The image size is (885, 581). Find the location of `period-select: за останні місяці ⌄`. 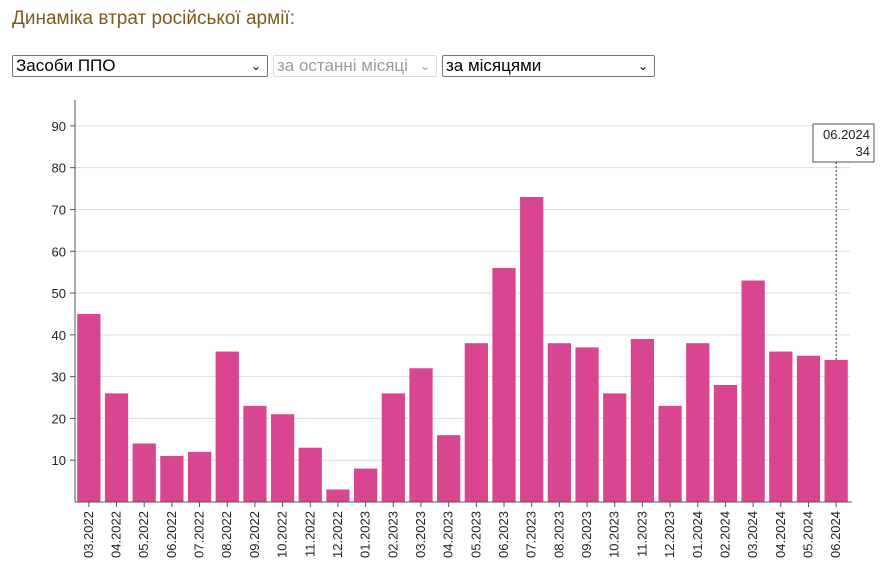

period-select: за останні місяці ⌄ is located at coordinates (355, 66).